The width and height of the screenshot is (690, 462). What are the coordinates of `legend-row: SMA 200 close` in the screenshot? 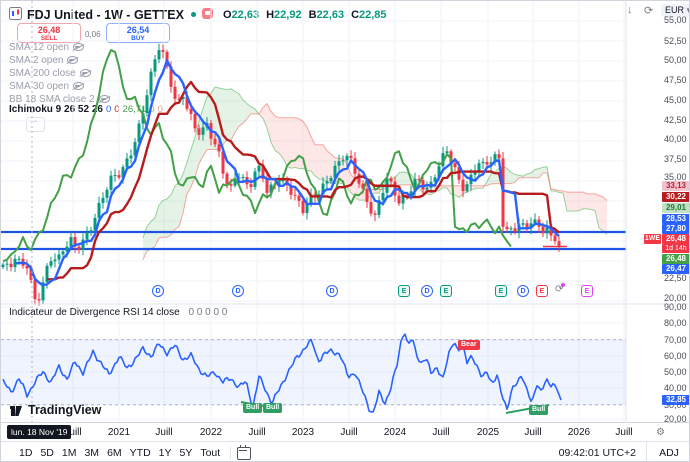 It's located at (50, 73).